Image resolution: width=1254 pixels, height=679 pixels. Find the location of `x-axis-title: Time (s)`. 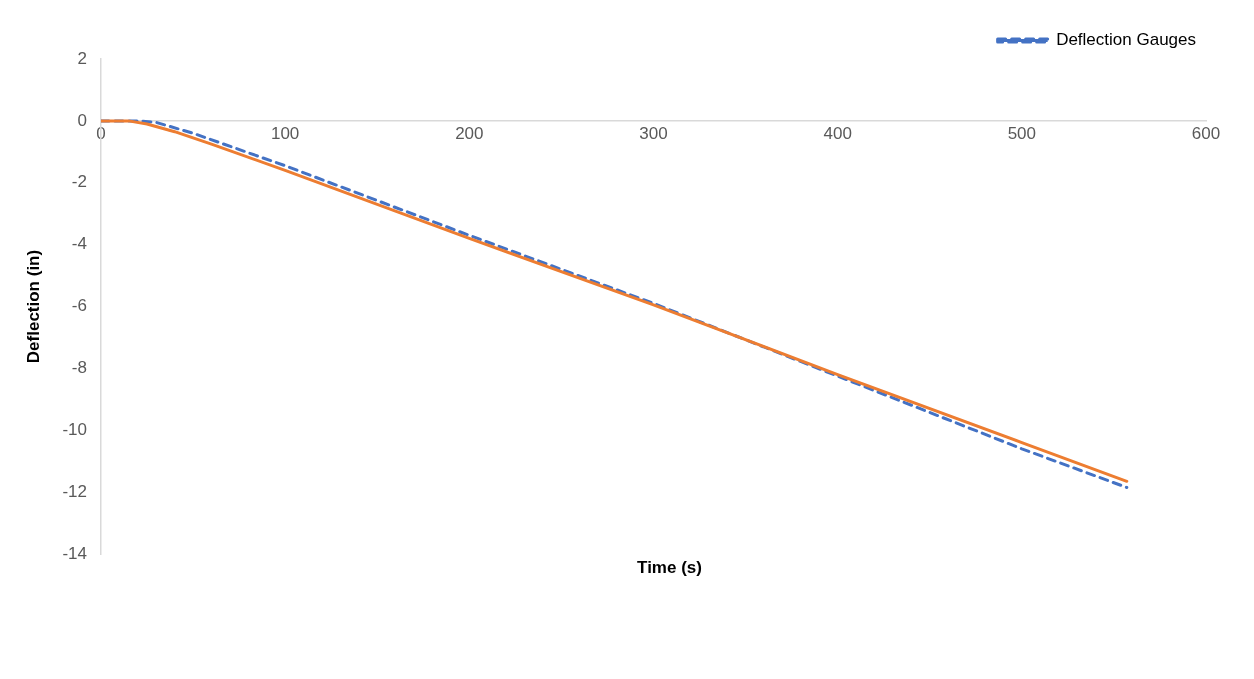

x-axis-title: Time (s) is located at coordinates (669, 568).